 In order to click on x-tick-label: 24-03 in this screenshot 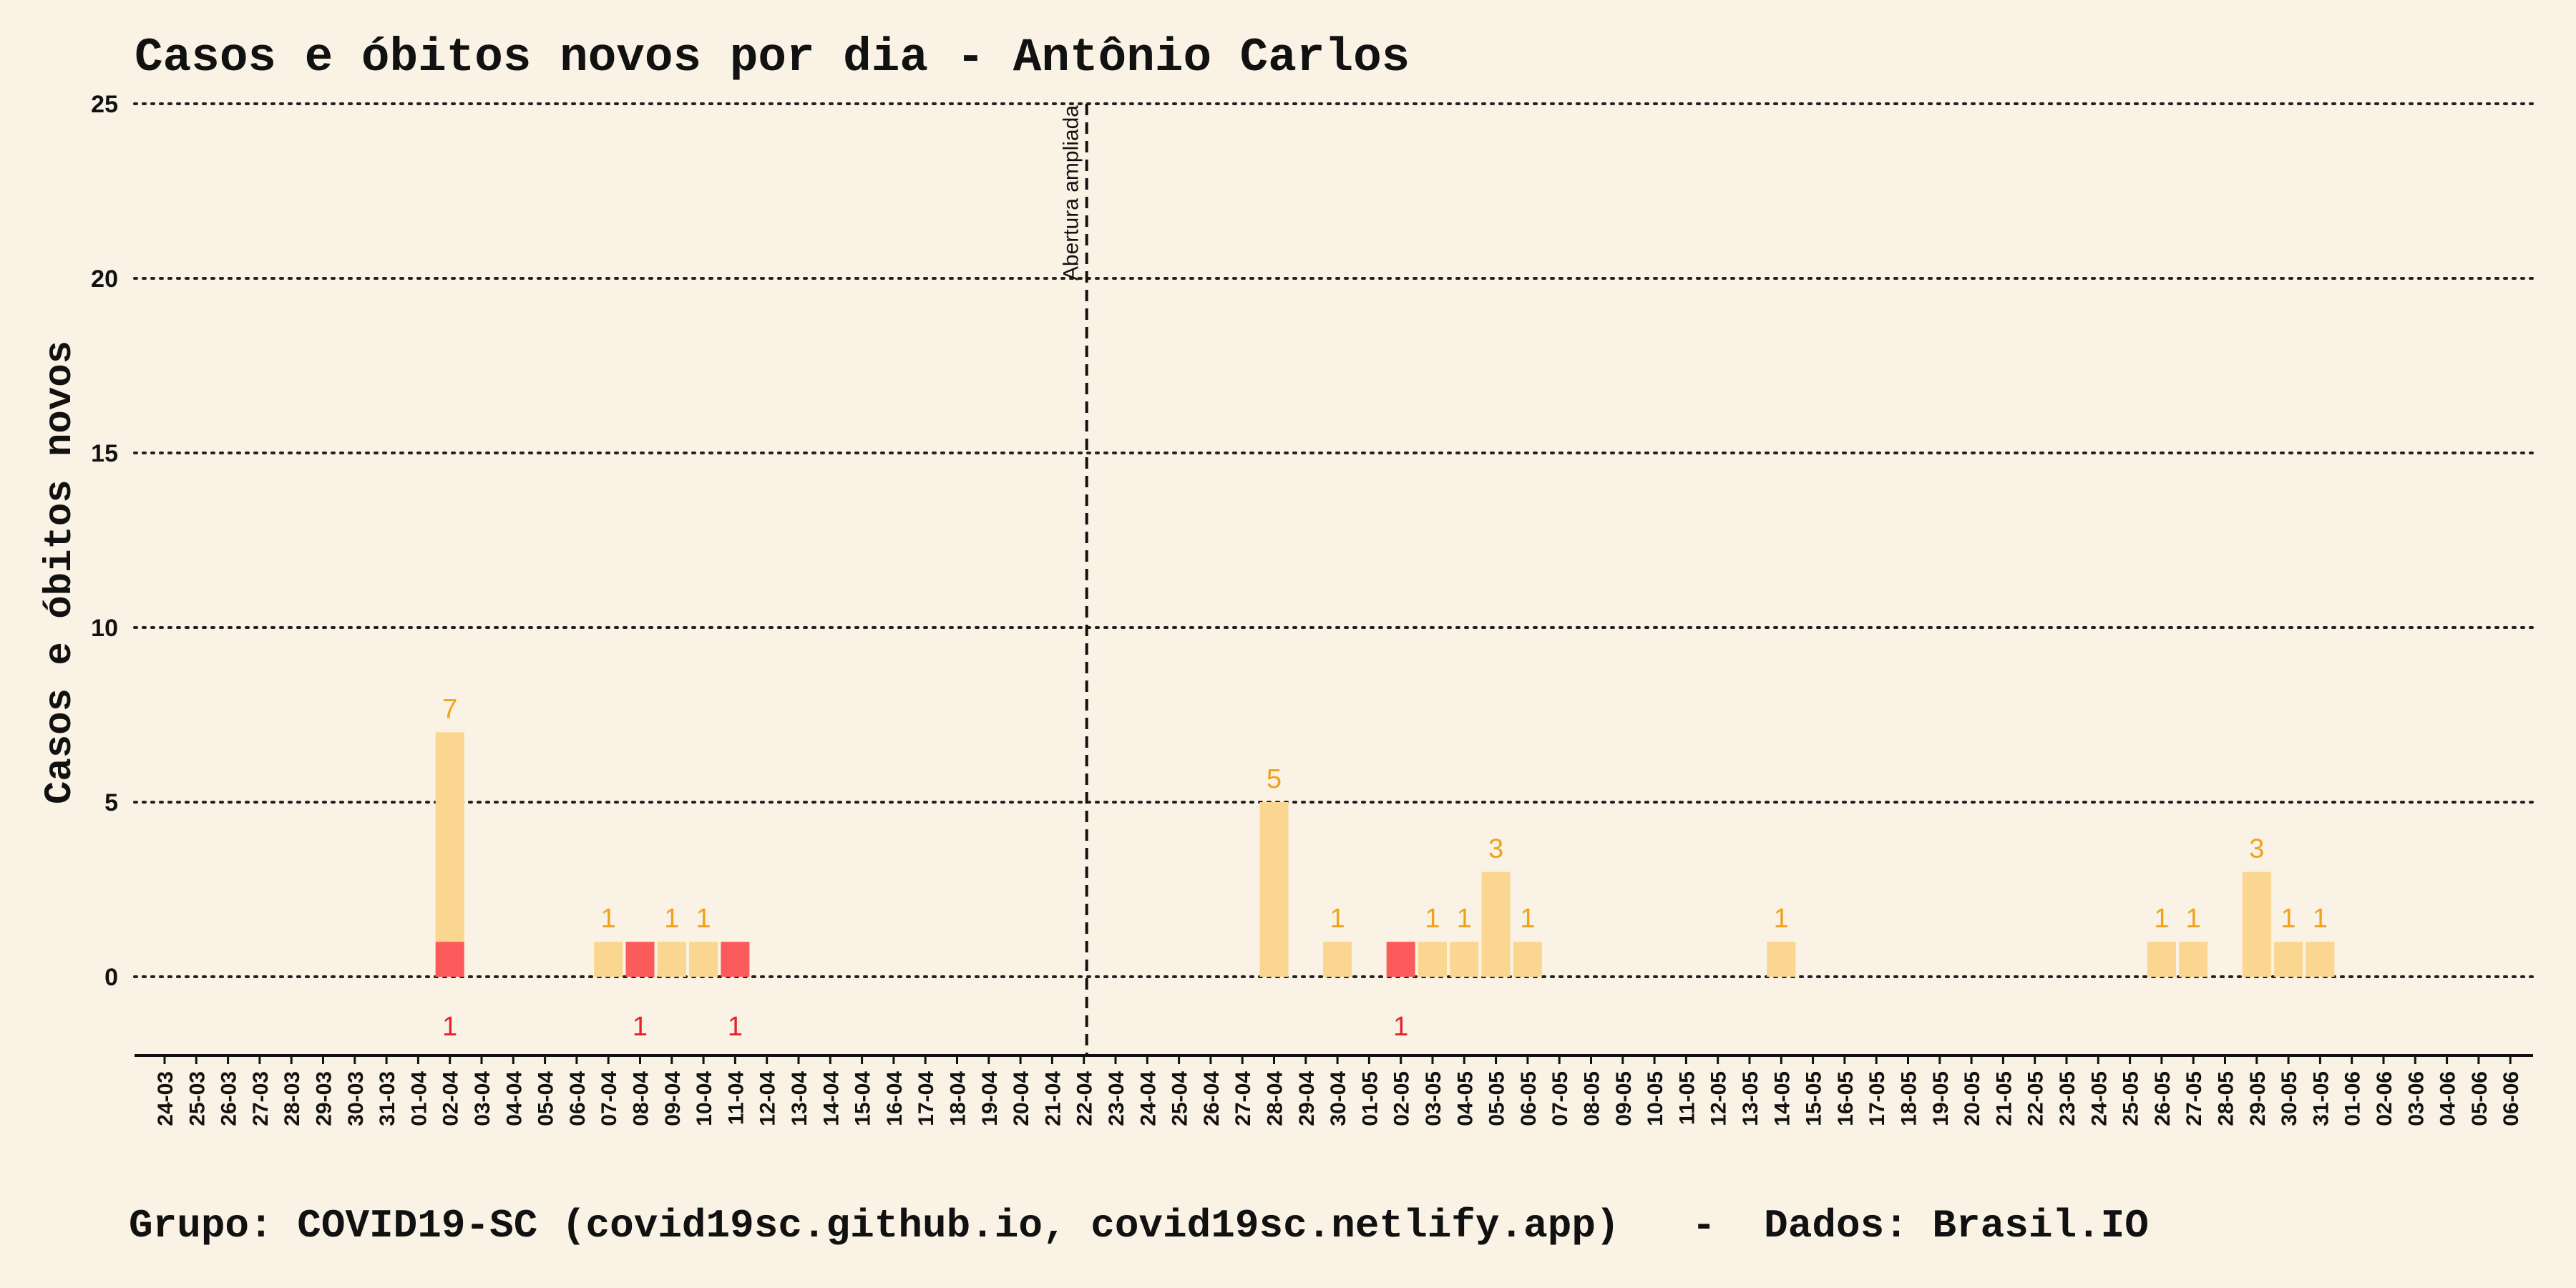, I will do `click(165, 1098)`.